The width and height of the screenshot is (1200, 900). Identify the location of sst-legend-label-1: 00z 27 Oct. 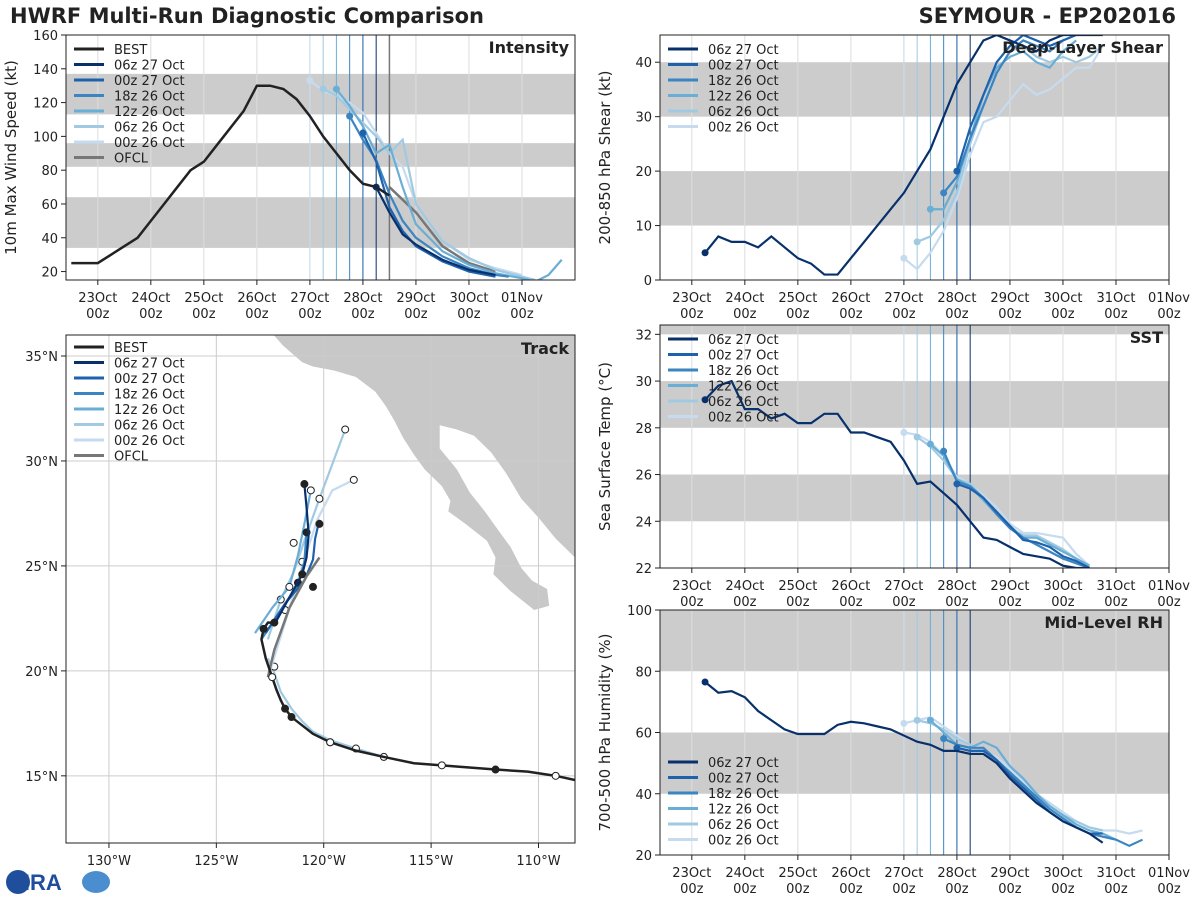
(743, 356).